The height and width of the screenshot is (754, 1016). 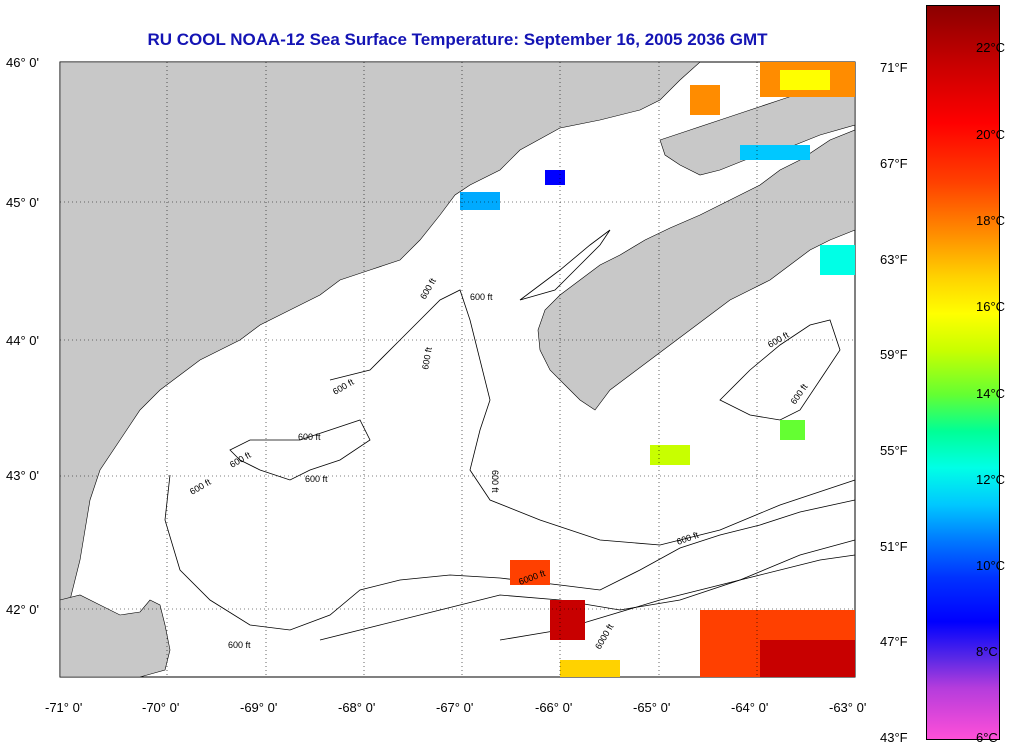 What do you see at coordinates (652, 707) in the screenshot?
I see `lon-label: -65° 0'` at bounding box center [652, 707].